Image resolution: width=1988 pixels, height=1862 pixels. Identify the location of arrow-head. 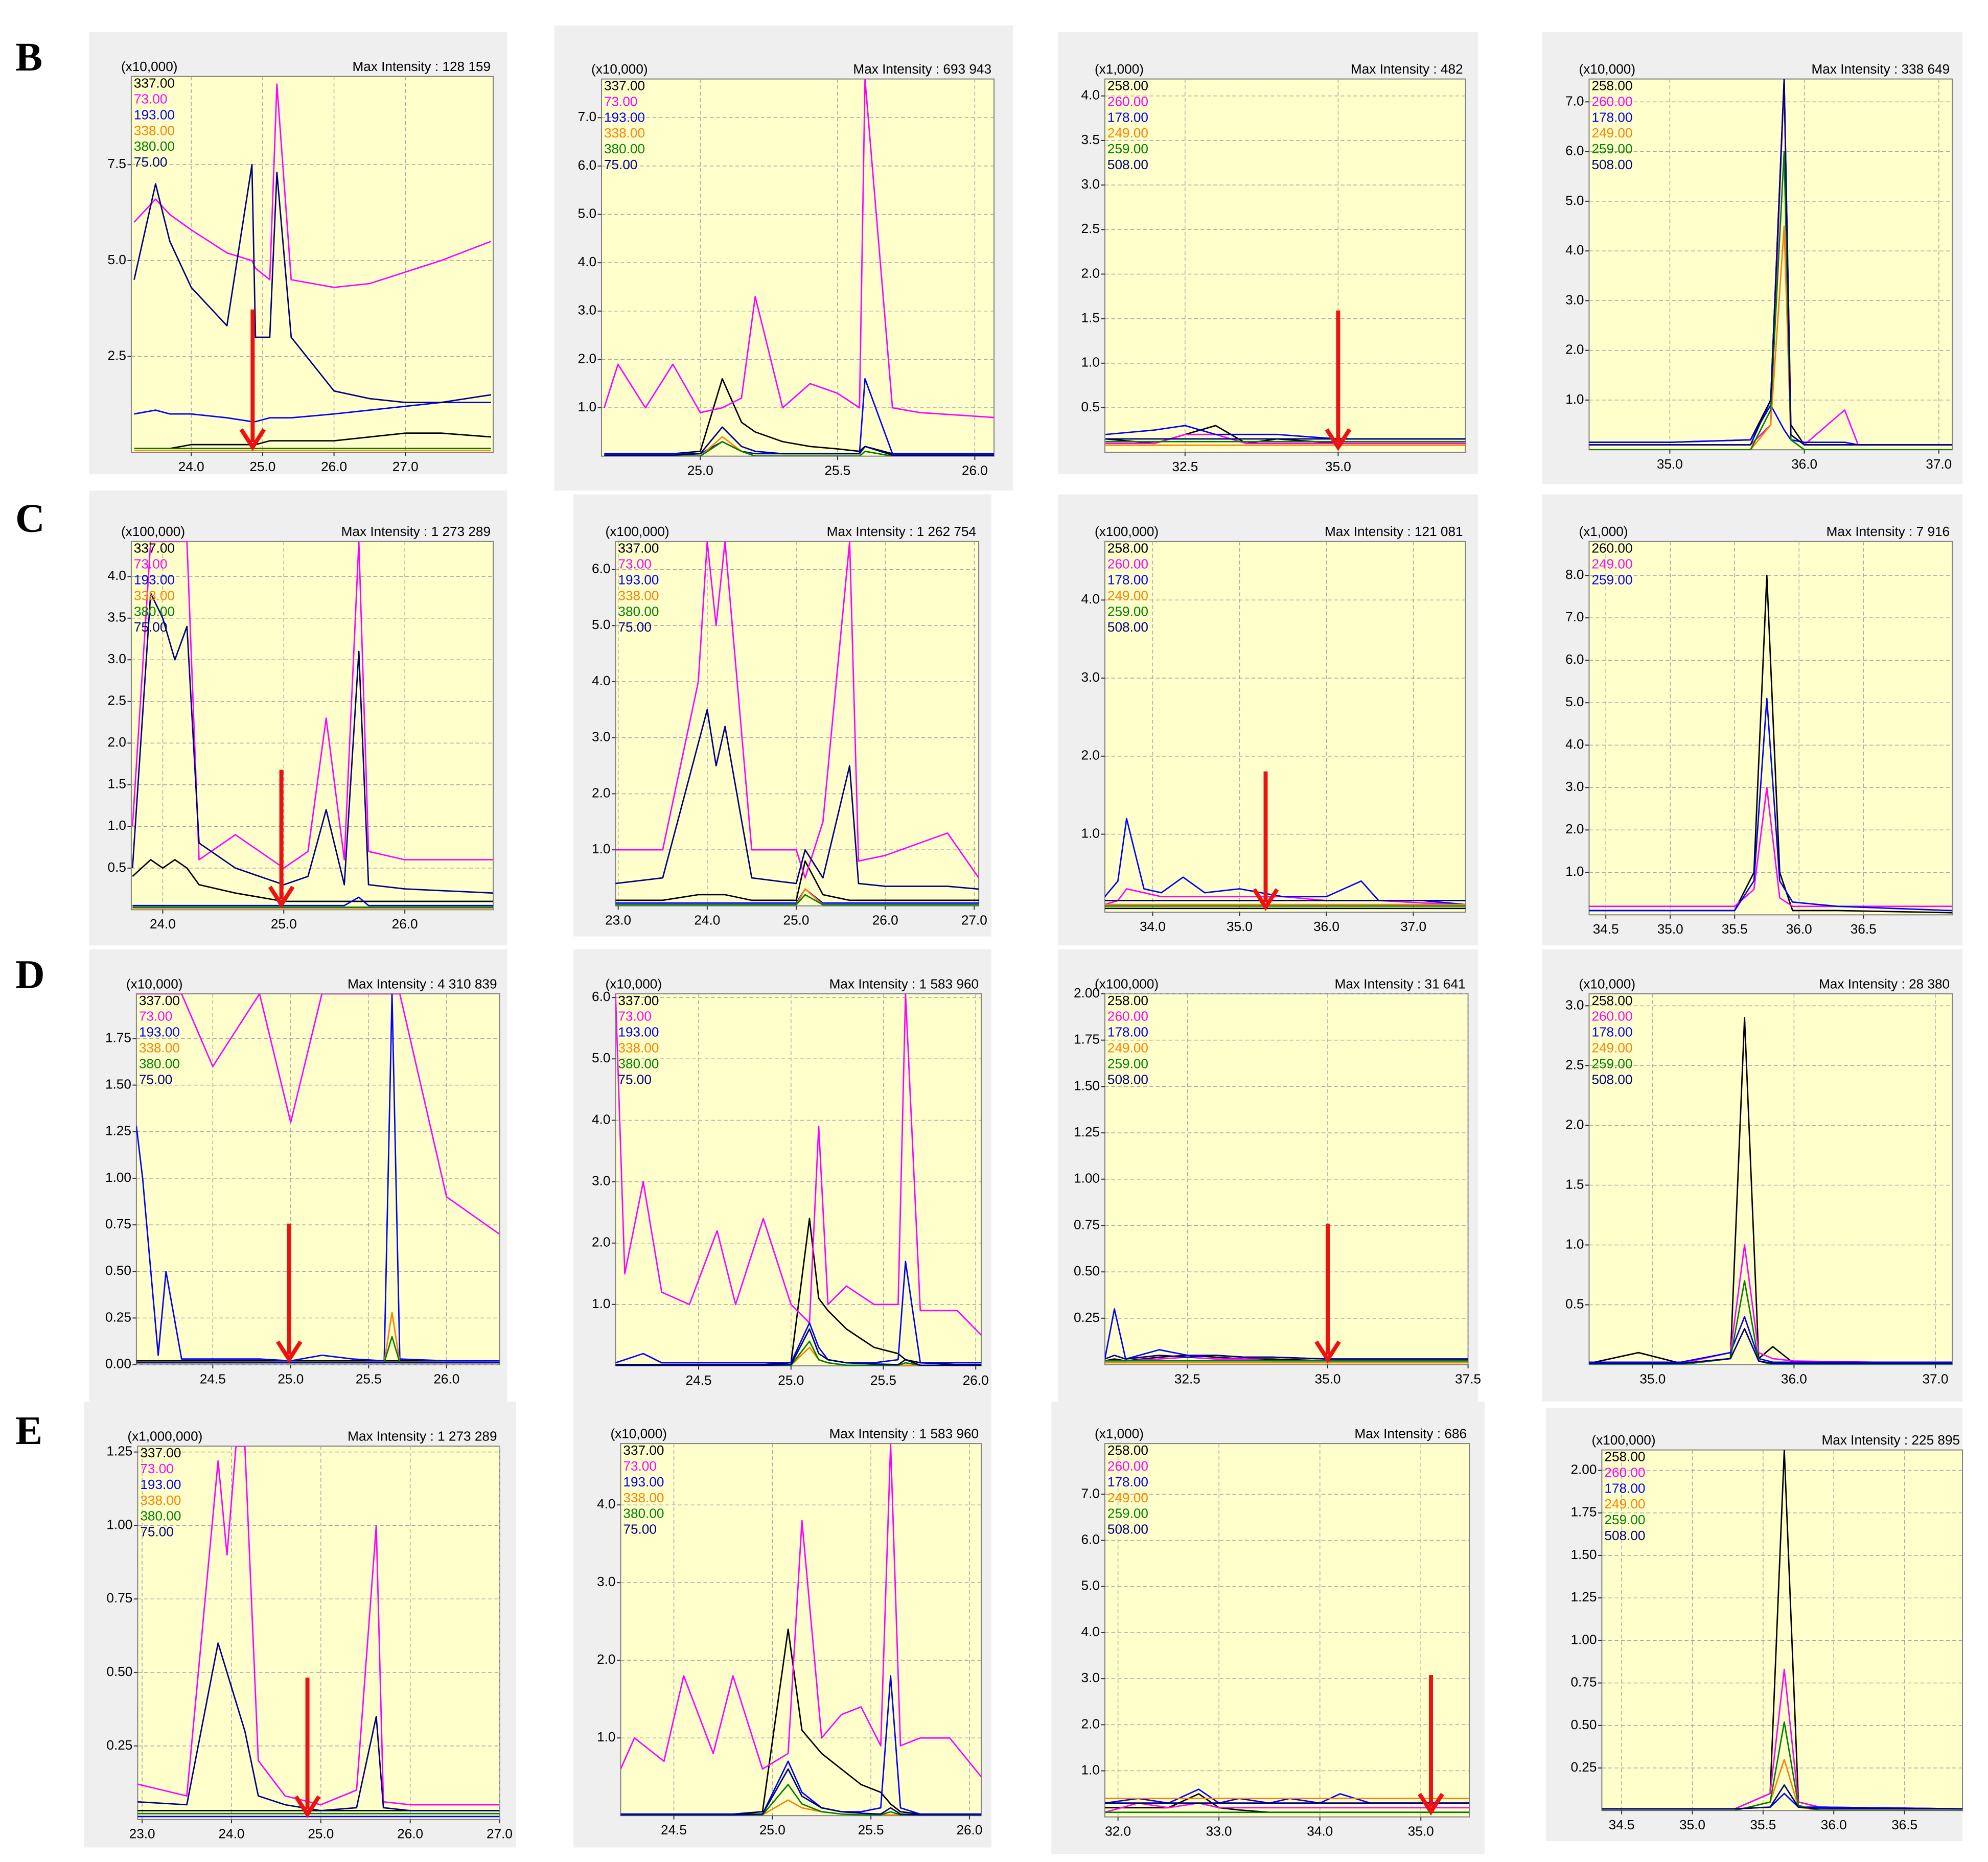
(289, 1352).